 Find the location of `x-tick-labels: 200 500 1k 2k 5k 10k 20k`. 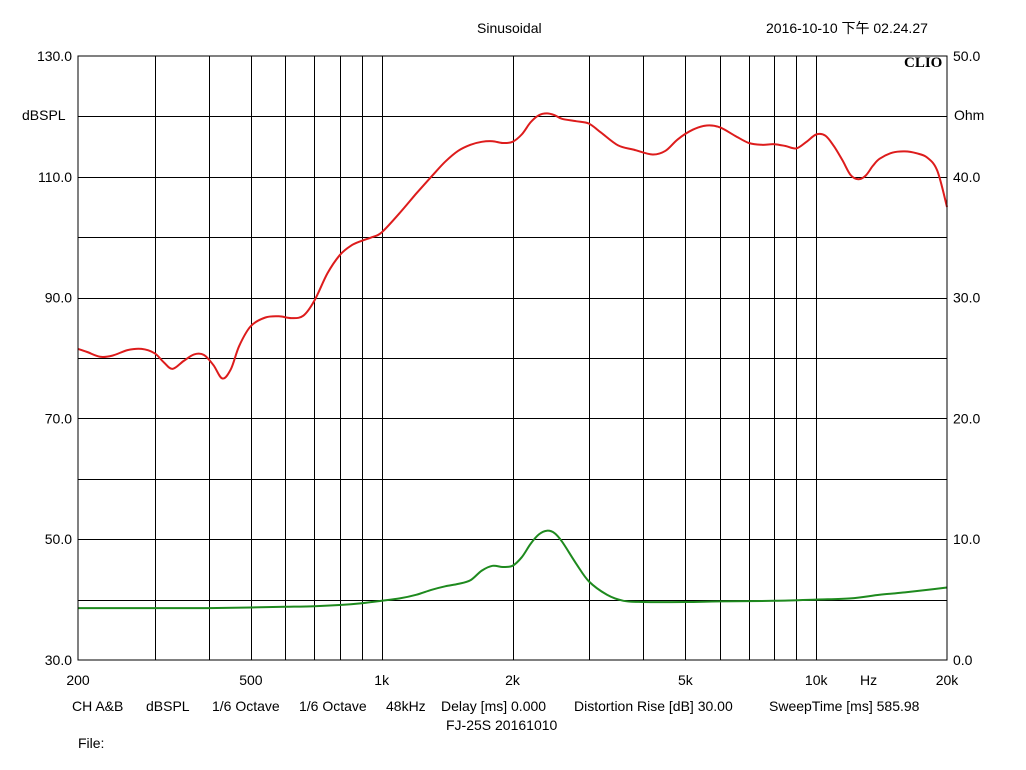

x-tick-labels: 200 500 1k 2k 5k 10k 20k is located at coordinates (512, 680).